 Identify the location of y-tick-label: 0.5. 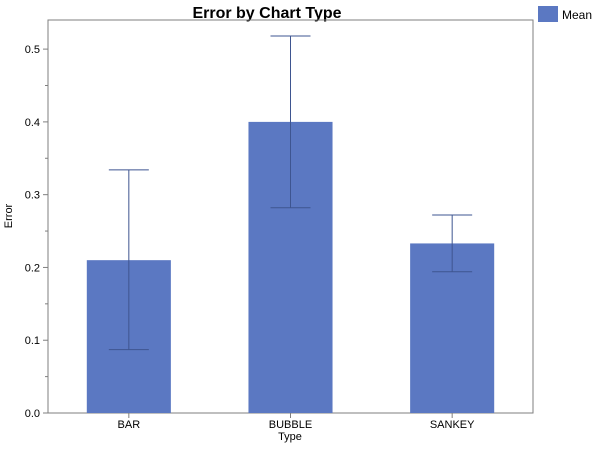
(32, 50).